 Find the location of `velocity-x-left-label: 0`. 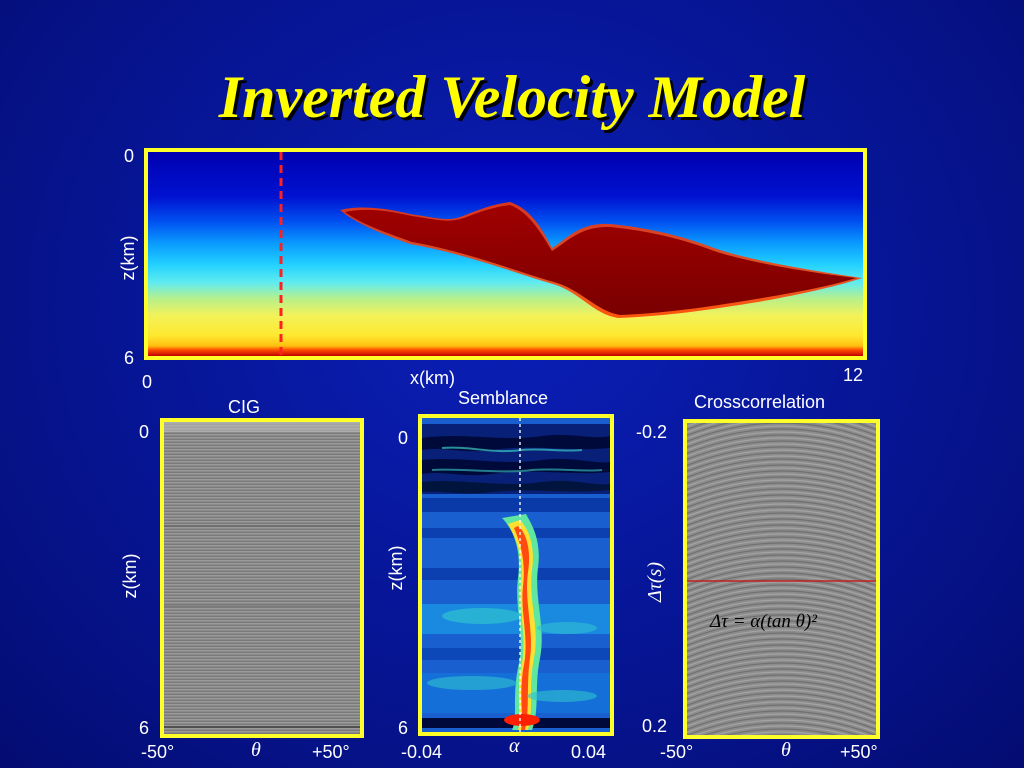

velocity-x-left-label: 0 is located at coordinates (147, 382).